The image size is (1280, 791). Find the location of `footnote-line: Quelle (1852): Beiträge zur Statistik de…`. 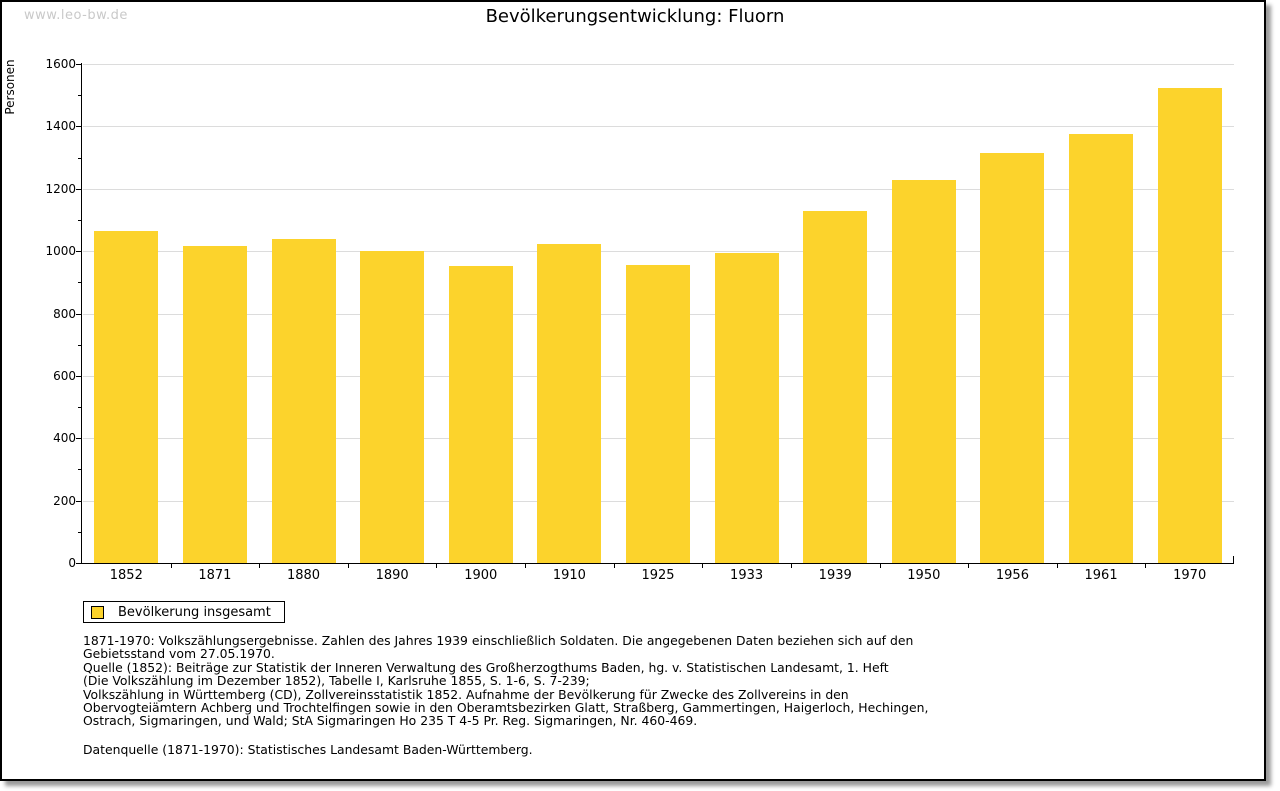

footnote-line: Quelle (1852): Beiträge zur Statistik de… is located at coordinates (486, 667).